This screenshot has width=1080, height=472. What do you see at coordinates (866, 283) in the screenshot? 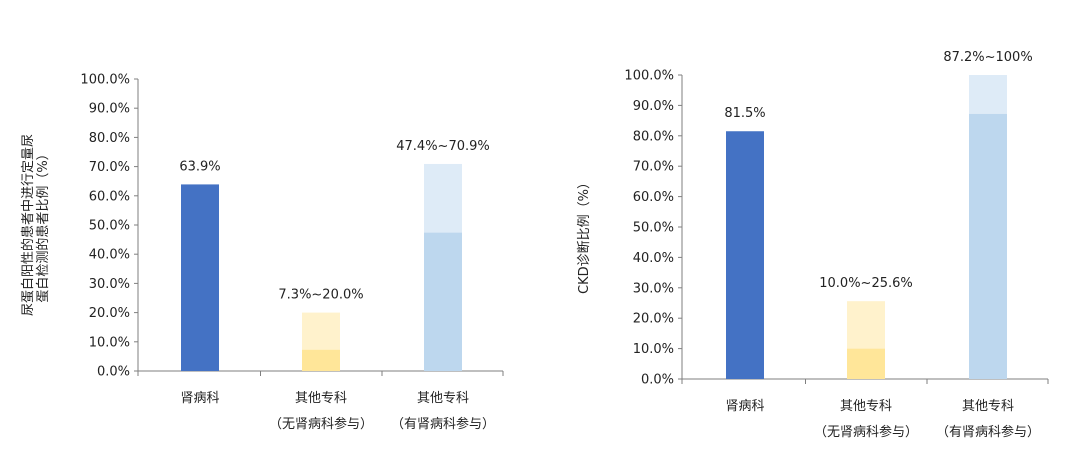
I see `bar-data-label: 10.0%~25.6%` at bounding box center [866, 283].